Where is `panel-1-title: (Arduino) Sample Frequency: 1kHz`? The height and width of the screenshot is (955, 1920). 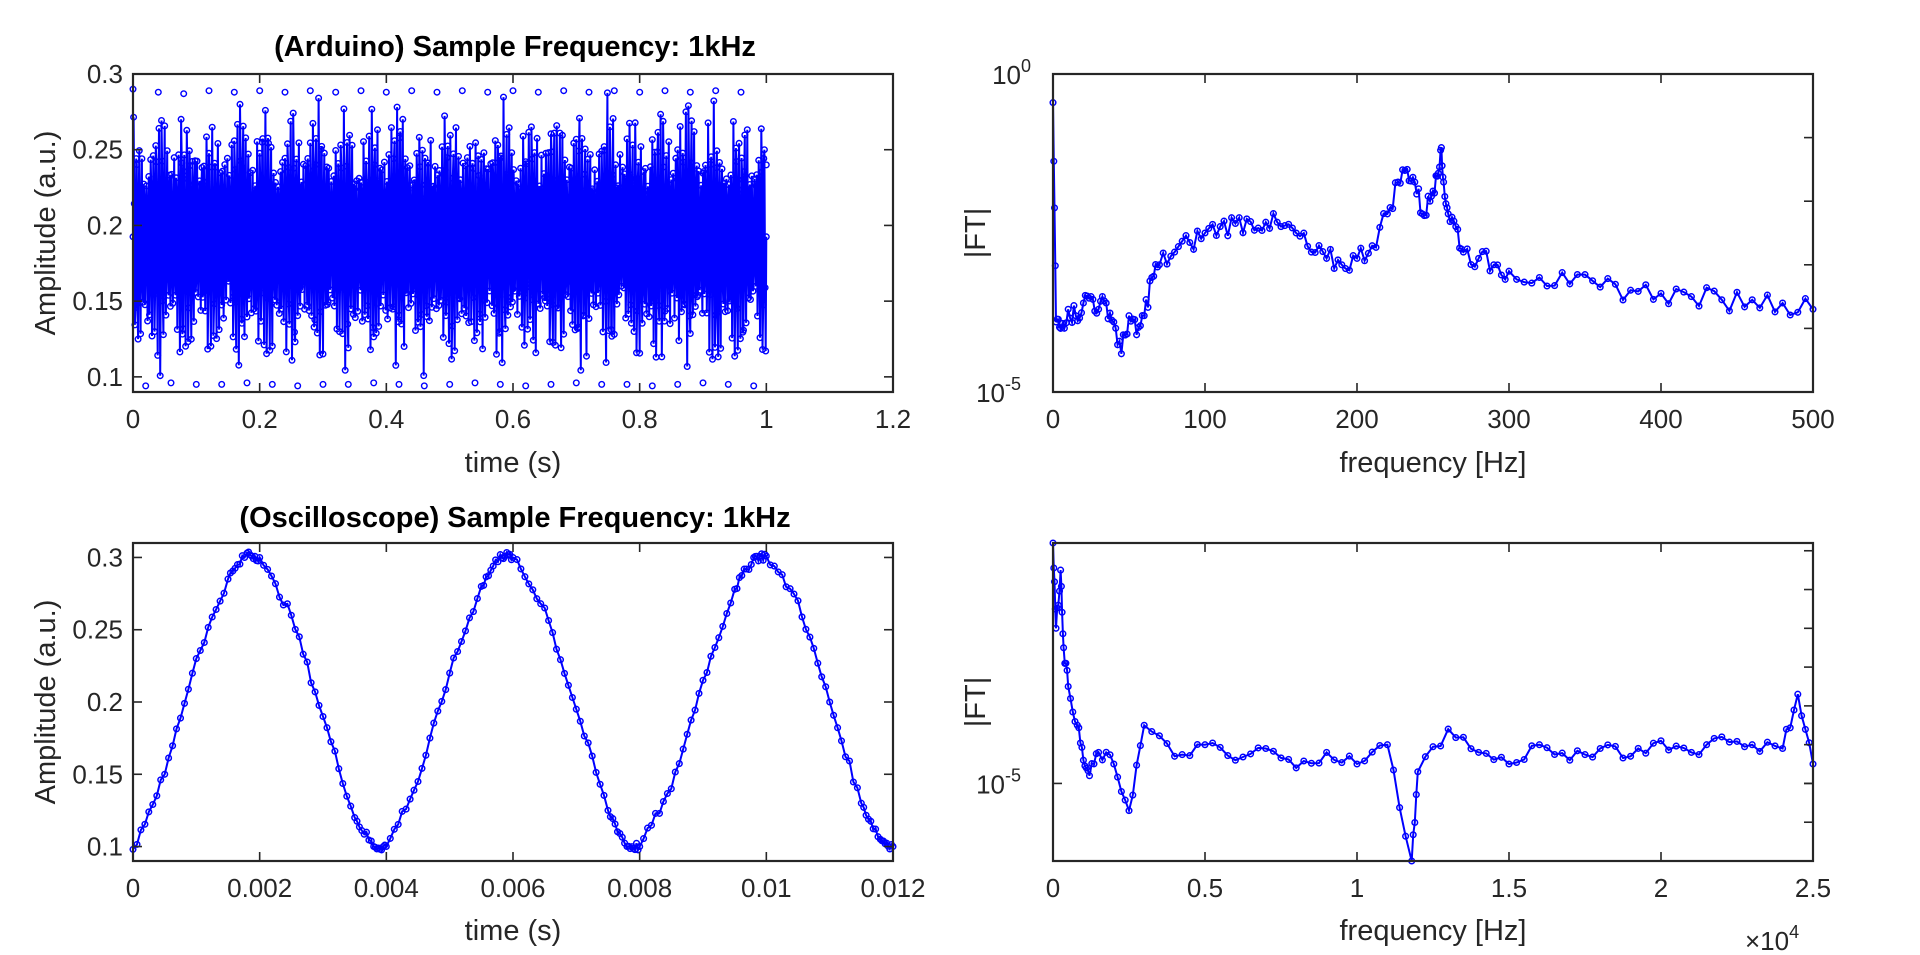 panel-1-title: (Arduino) Sample Frequency: 1kHz is located at coordinates (515, 47).